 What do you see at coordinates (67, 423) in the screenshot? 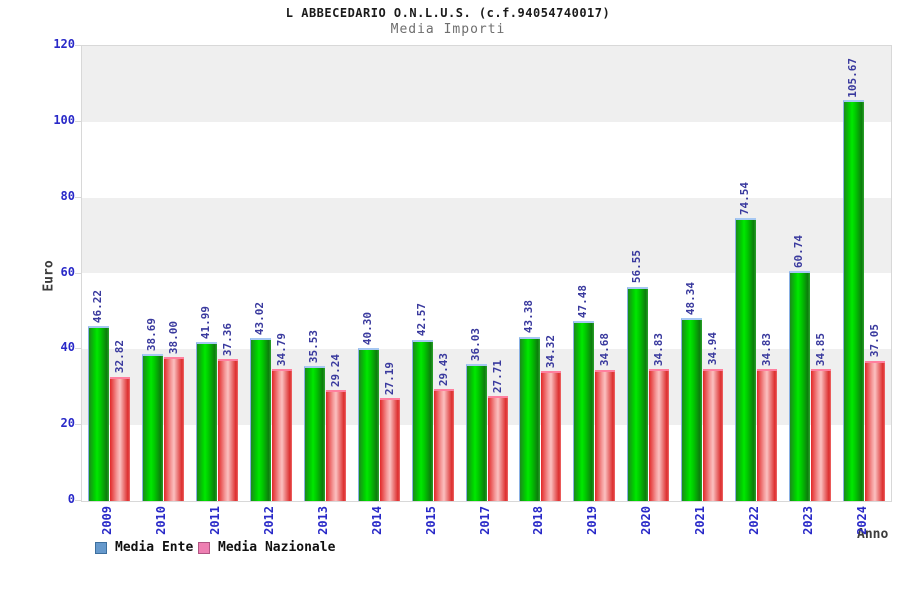
I see `y-tick-label: 20` at bounding box center [67, 423].